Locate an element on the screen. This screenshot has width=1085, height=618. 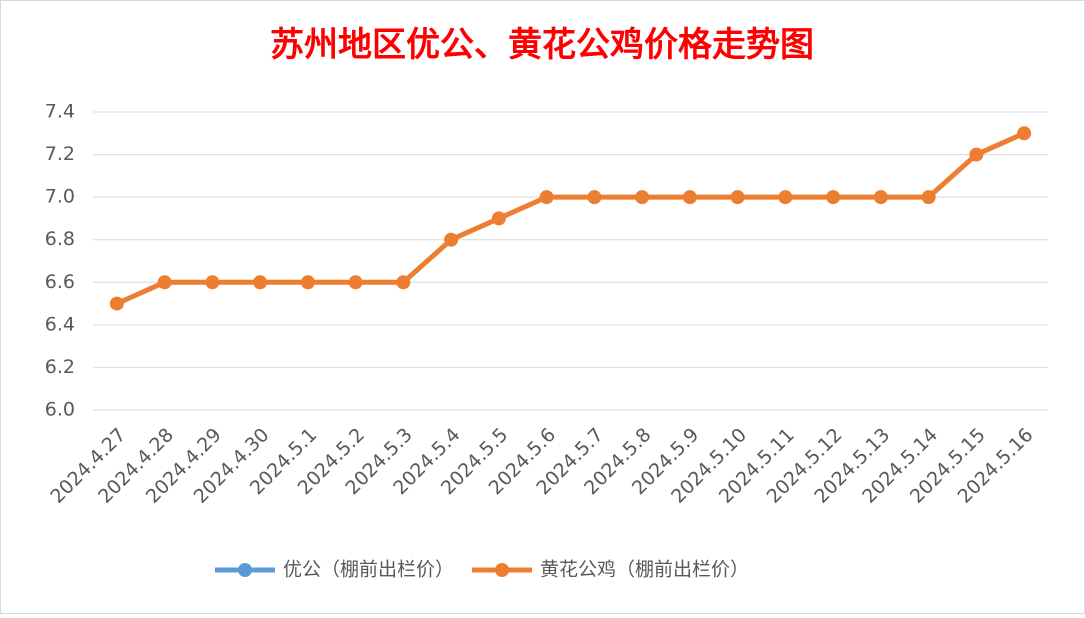
legend-label: 黄花公鸡（棚前出栏价） is located at coordinates (644, 570).